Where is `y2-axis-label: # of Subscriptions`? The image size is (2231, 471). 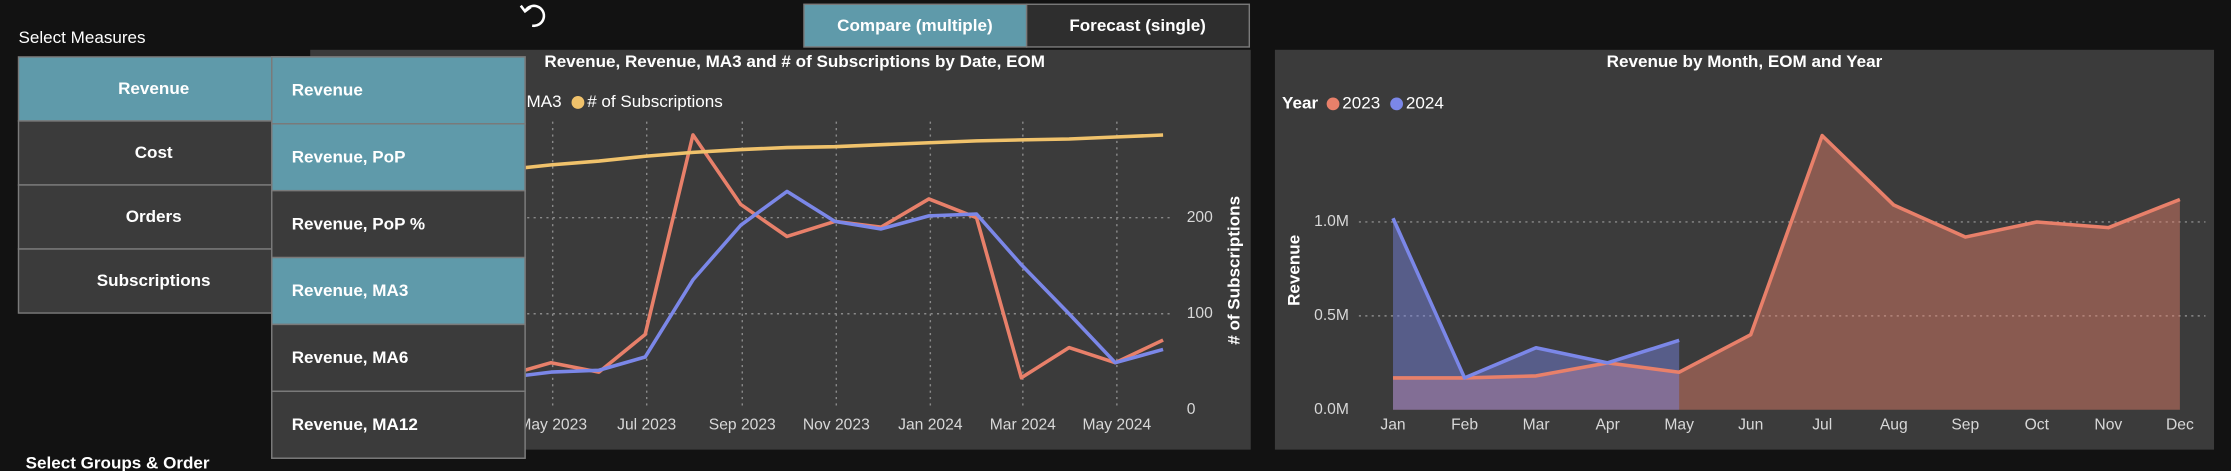 y2-axis-label: # of Subscriptions is located at coordinates (1234, 270).